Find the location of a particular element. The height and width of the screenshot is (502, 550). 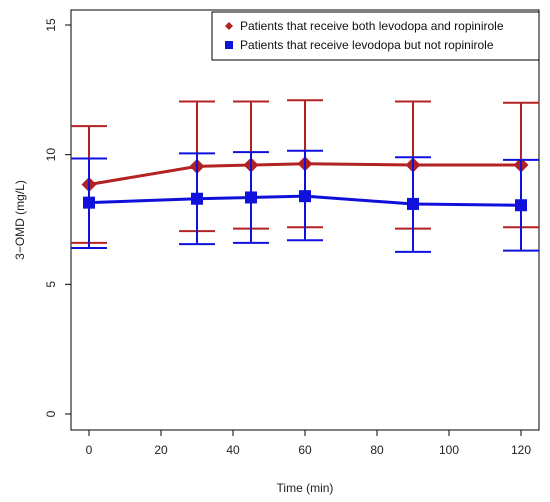

y-tick-label: 5 is located at coordinates (51, 284).